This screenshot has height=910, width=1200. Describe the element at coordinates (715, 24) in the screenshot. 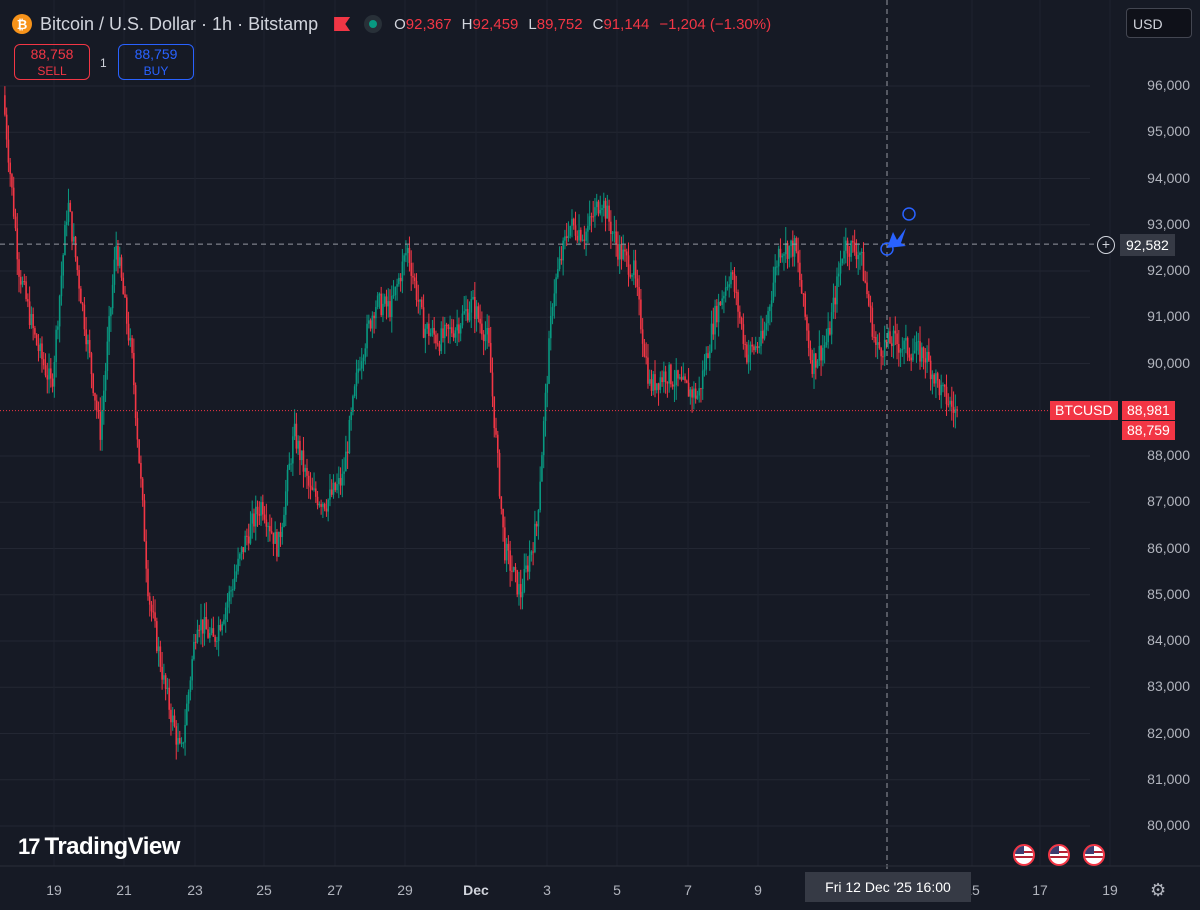

I see `price-change: −1,204 (−1.30%)` at that location.